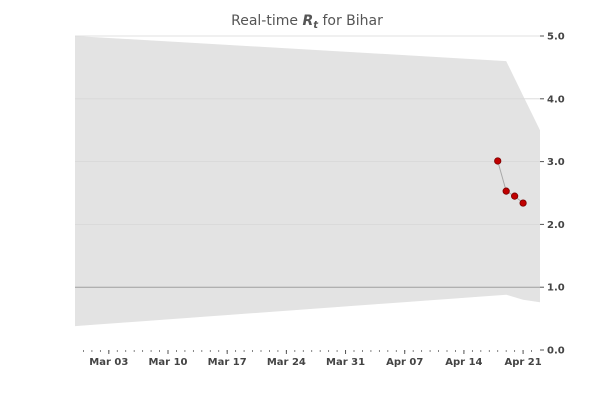 This screenshot has height=400, width=600. What do you see at coordinates (556, 351) in the screenshot?
I see `y-tick-label: 0.0` at bounding box center [556, 351].